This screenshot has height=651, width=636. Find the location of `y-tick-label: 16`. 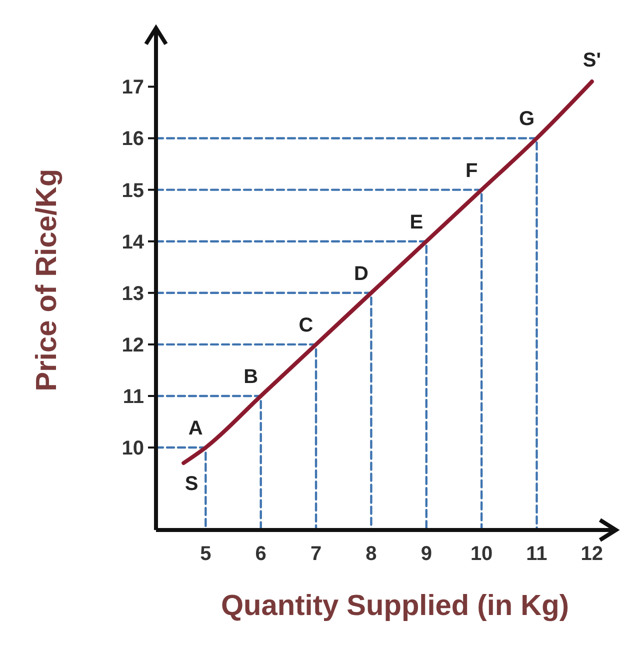

y-tick-label: 16 is located at coordinates (133, 139).